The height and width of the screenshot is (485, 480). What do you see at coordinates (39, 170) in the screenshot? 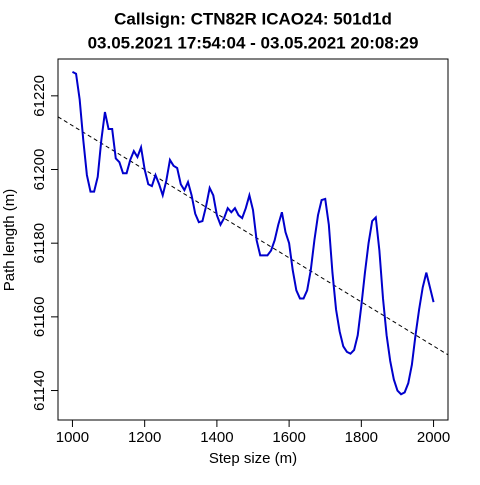
I see `y-tick-label: 61200` at bounding box center [39, 170].